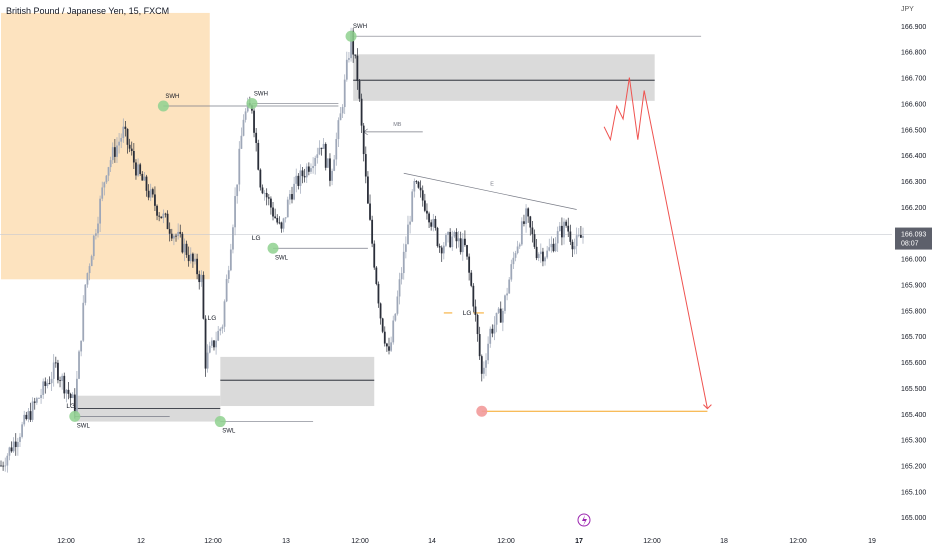  I want to click on y-tick-label: 166.600, so click(913, 104).